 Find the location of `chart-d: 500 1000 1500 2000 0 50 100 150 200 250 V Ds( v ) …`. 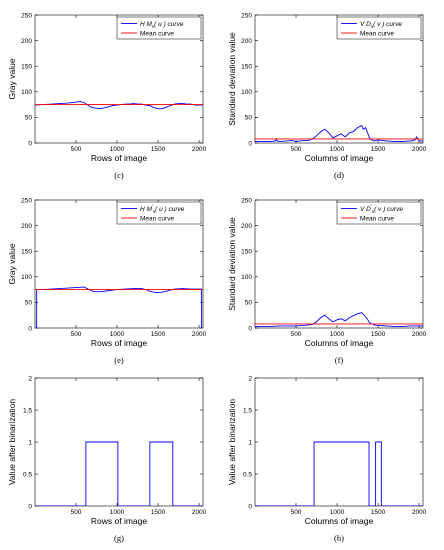

chart-d: 500 1000 1500 2000 0 50 100 150 200 250 V Ds( v ) … is located at coordinates (327, 96).